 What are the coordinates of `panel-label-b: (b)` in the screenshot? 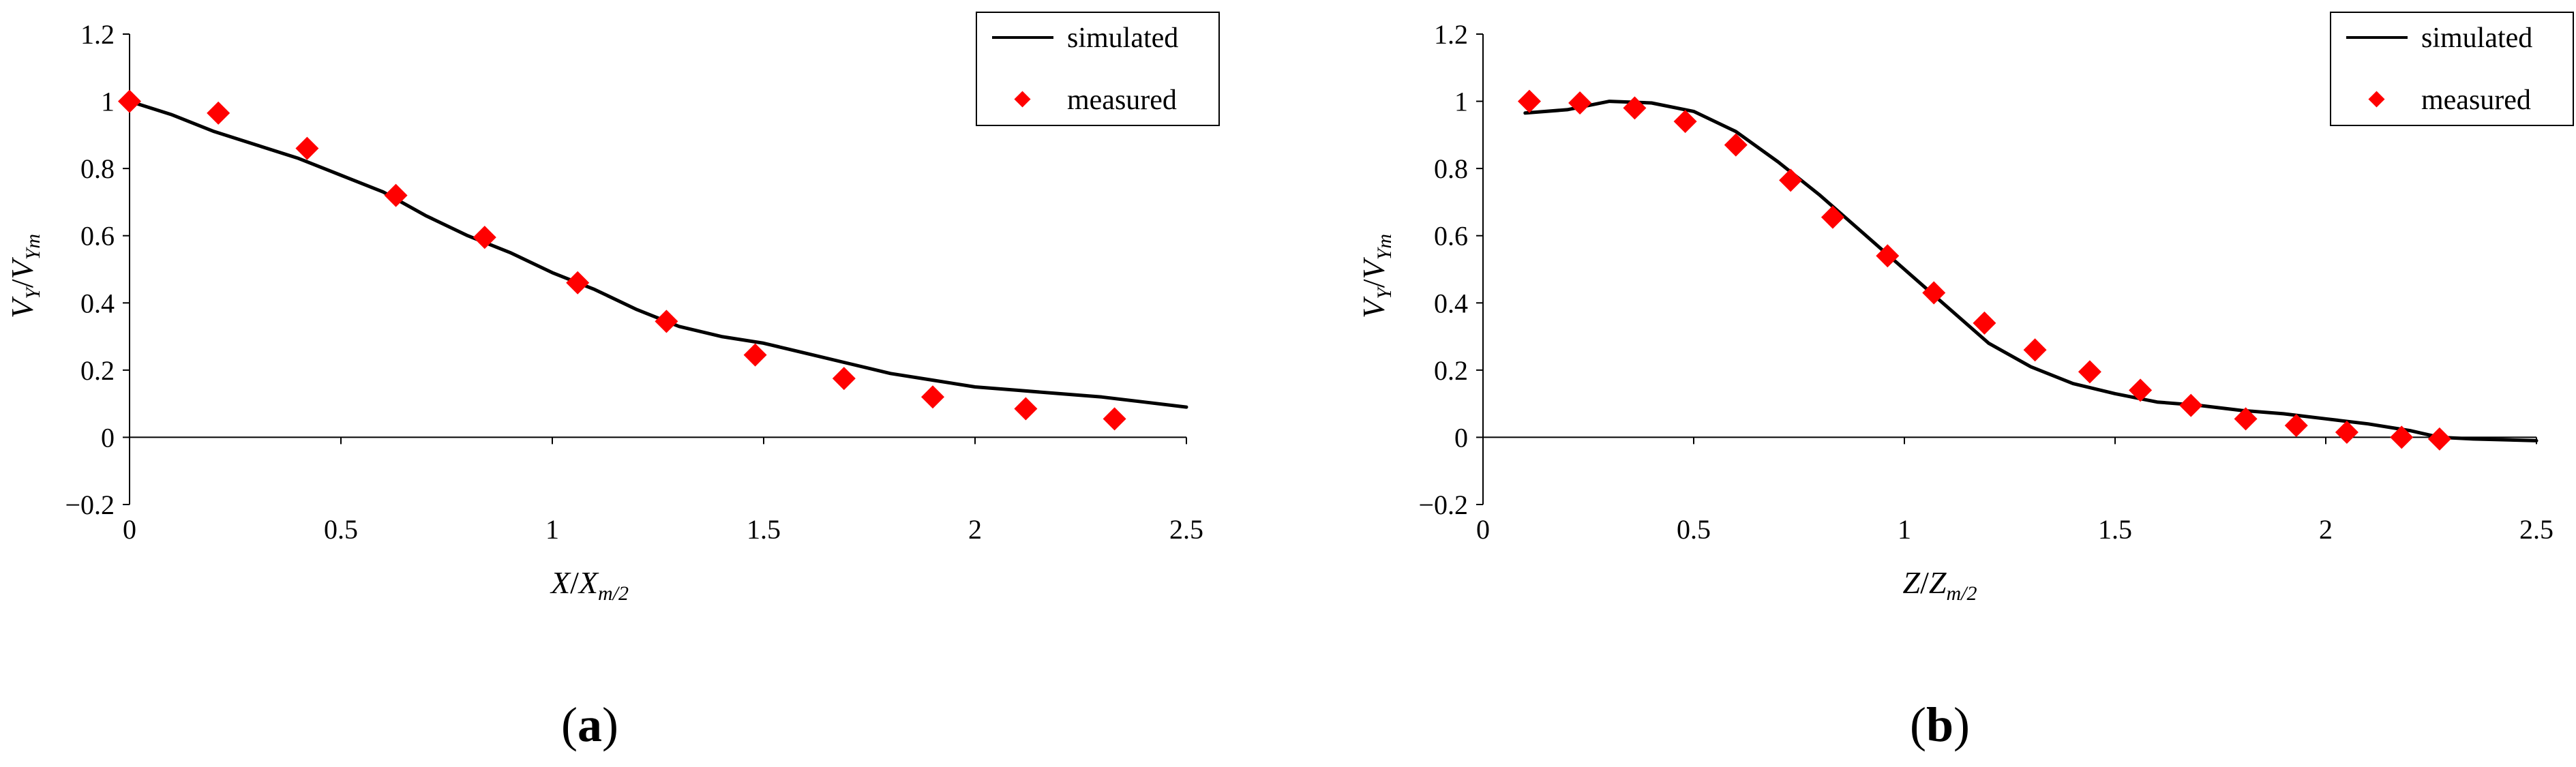 It's located at (1940, 724).